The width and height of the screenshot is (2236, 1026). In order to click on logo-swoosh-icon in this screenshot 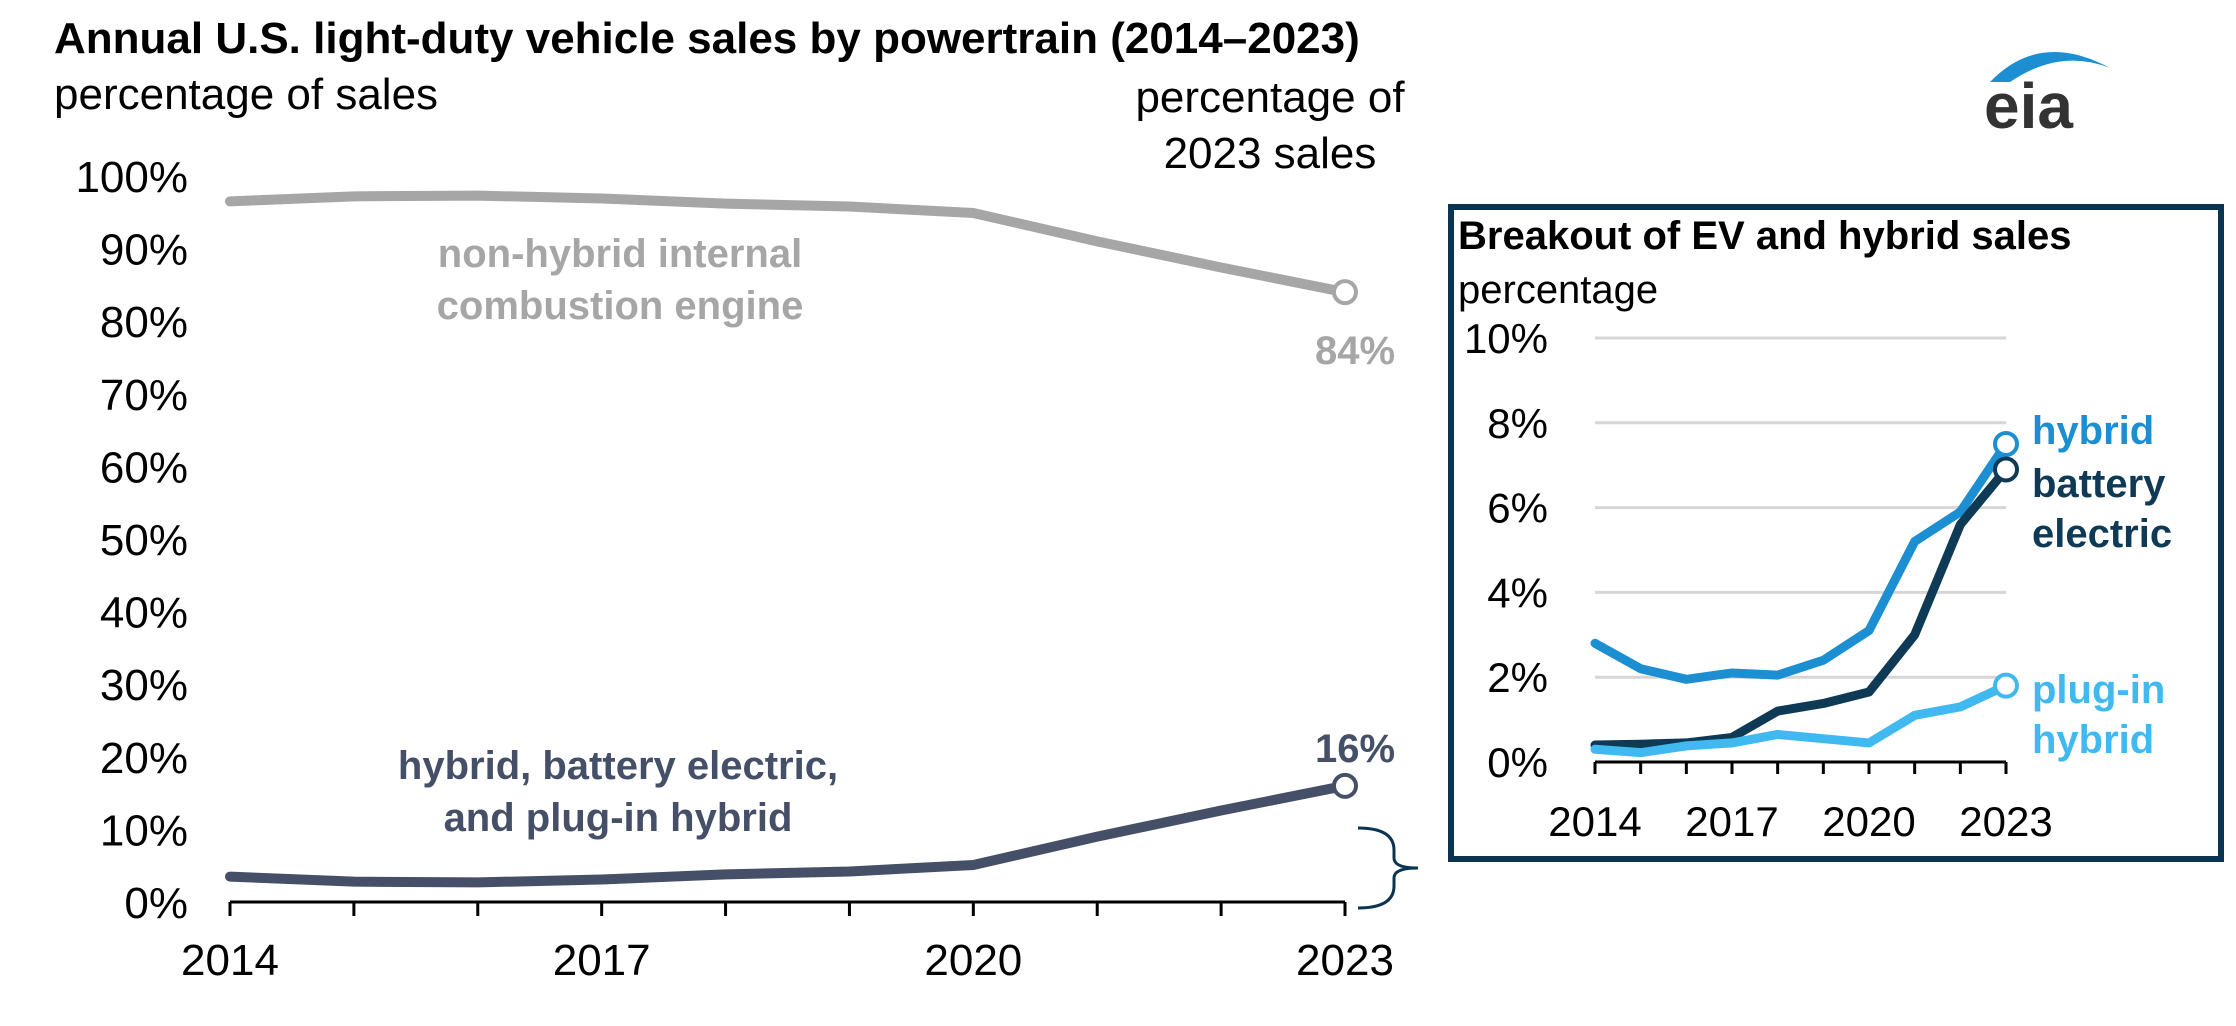, I will do `click(2050, 66)`.